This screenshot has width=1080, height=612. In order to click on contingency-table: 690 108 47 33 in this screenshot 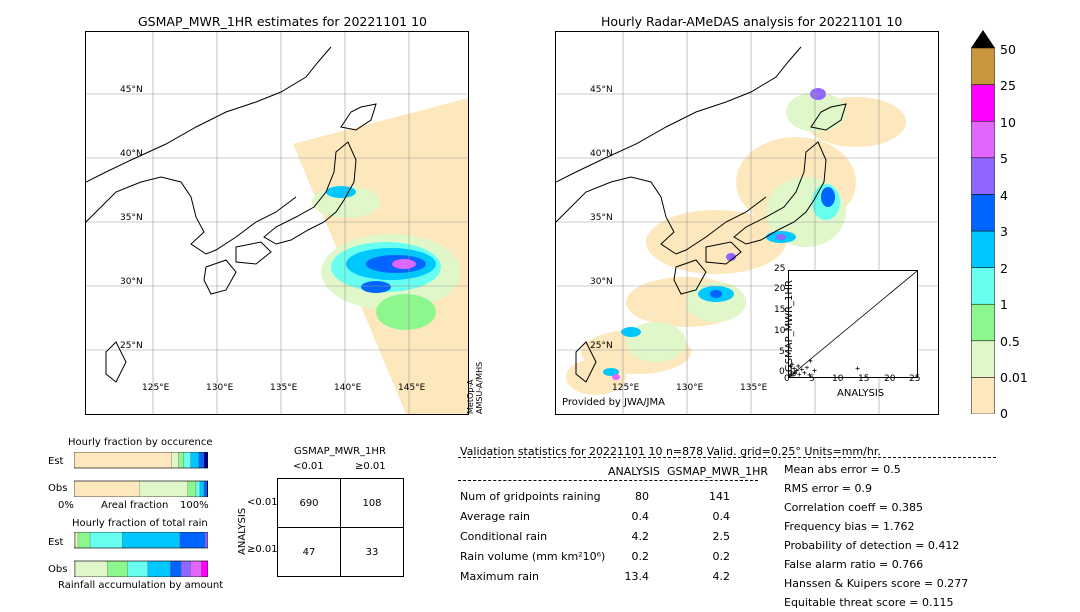, I will do `click(340, 527)`.